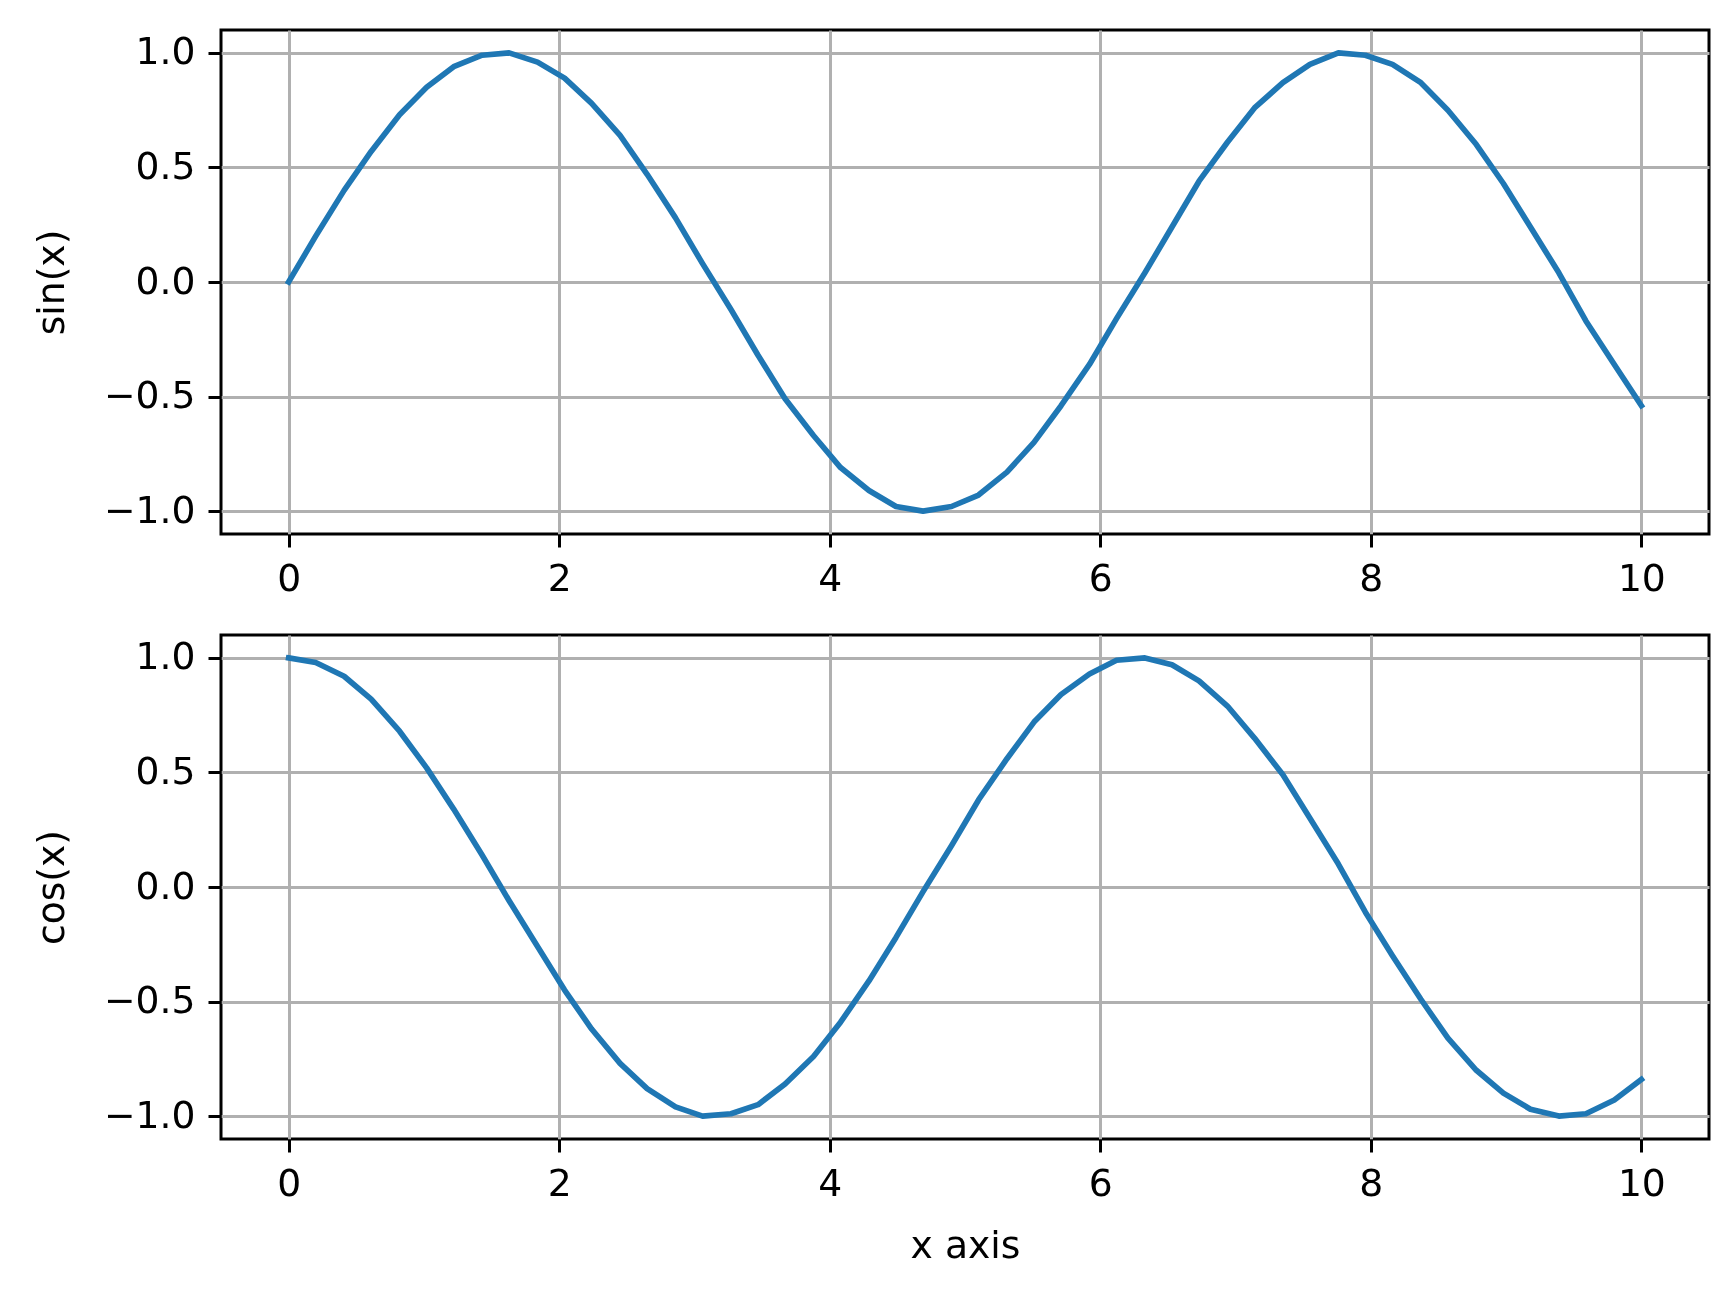 Image resolution: width=1736 pixels, height=1298 pixels. Describe the element at coordinates (50, 282) in the screenshot. I see `y-axis-title: sin(x)` at that location.